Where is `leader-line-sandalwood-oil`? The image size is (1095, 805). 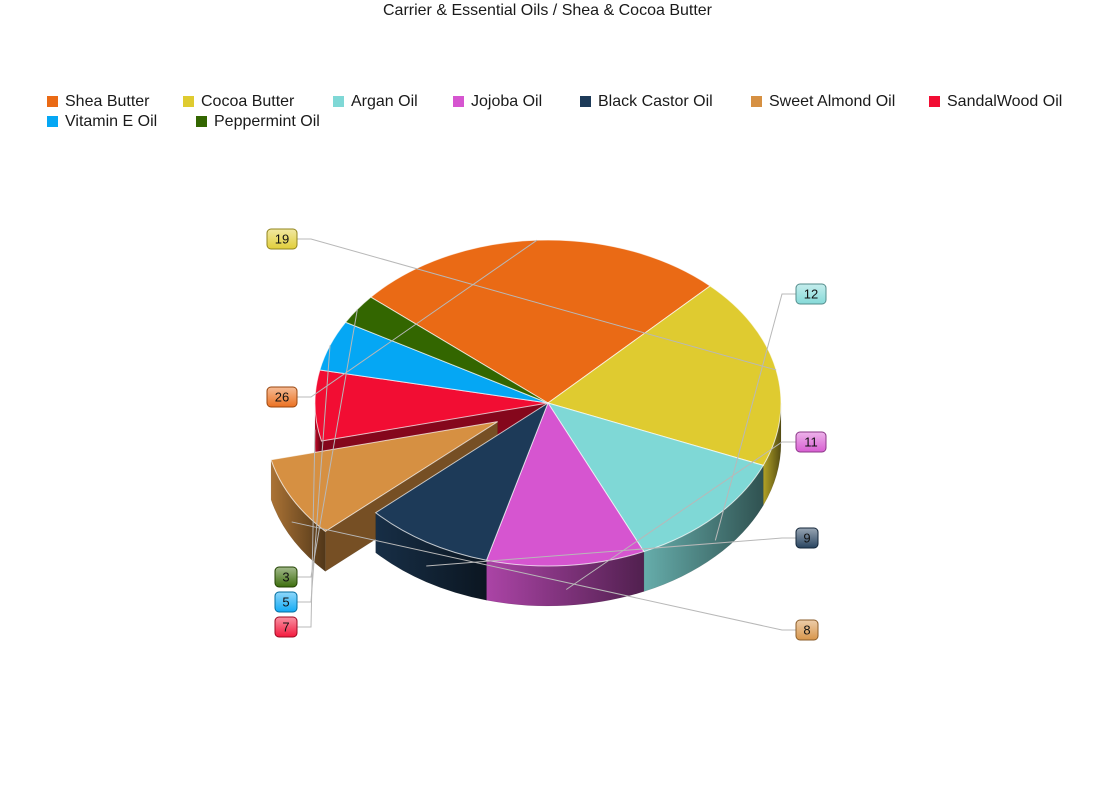 leader-line-sandalwood-oil is located at coordinates (306, 528).